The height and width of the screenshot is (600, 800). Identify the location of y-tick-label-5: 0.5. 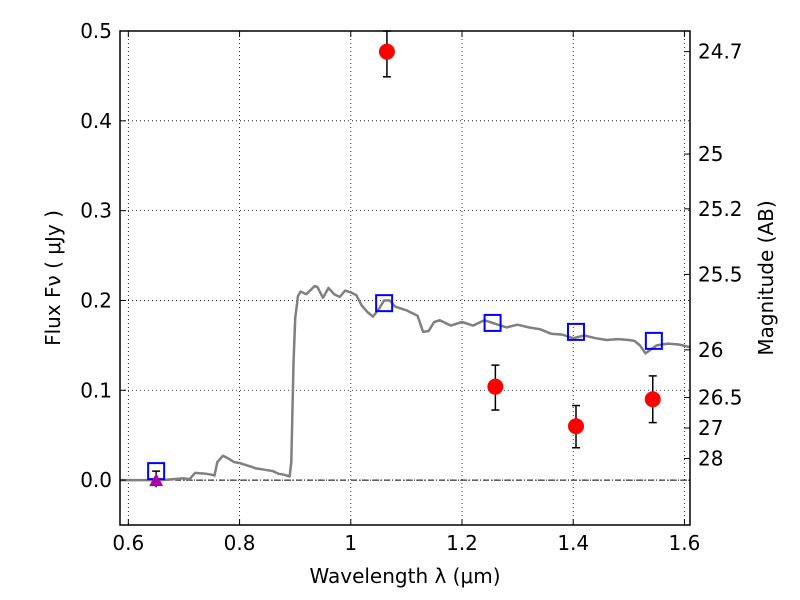
(96, 31).